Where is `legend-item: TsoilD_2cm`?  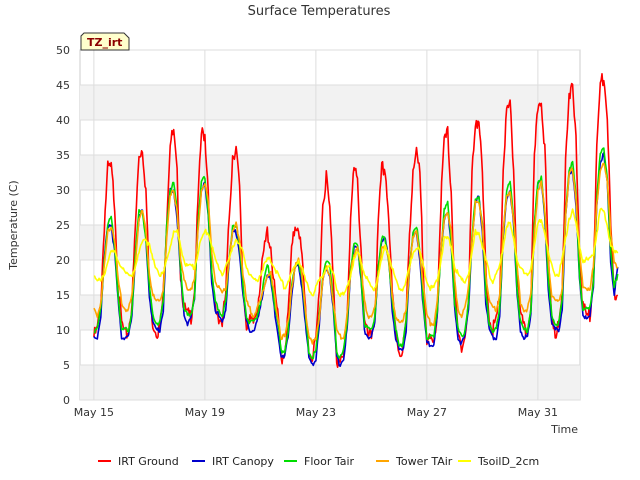
legend-item: TsoilD_2cm is located at coordinates (498, 461).